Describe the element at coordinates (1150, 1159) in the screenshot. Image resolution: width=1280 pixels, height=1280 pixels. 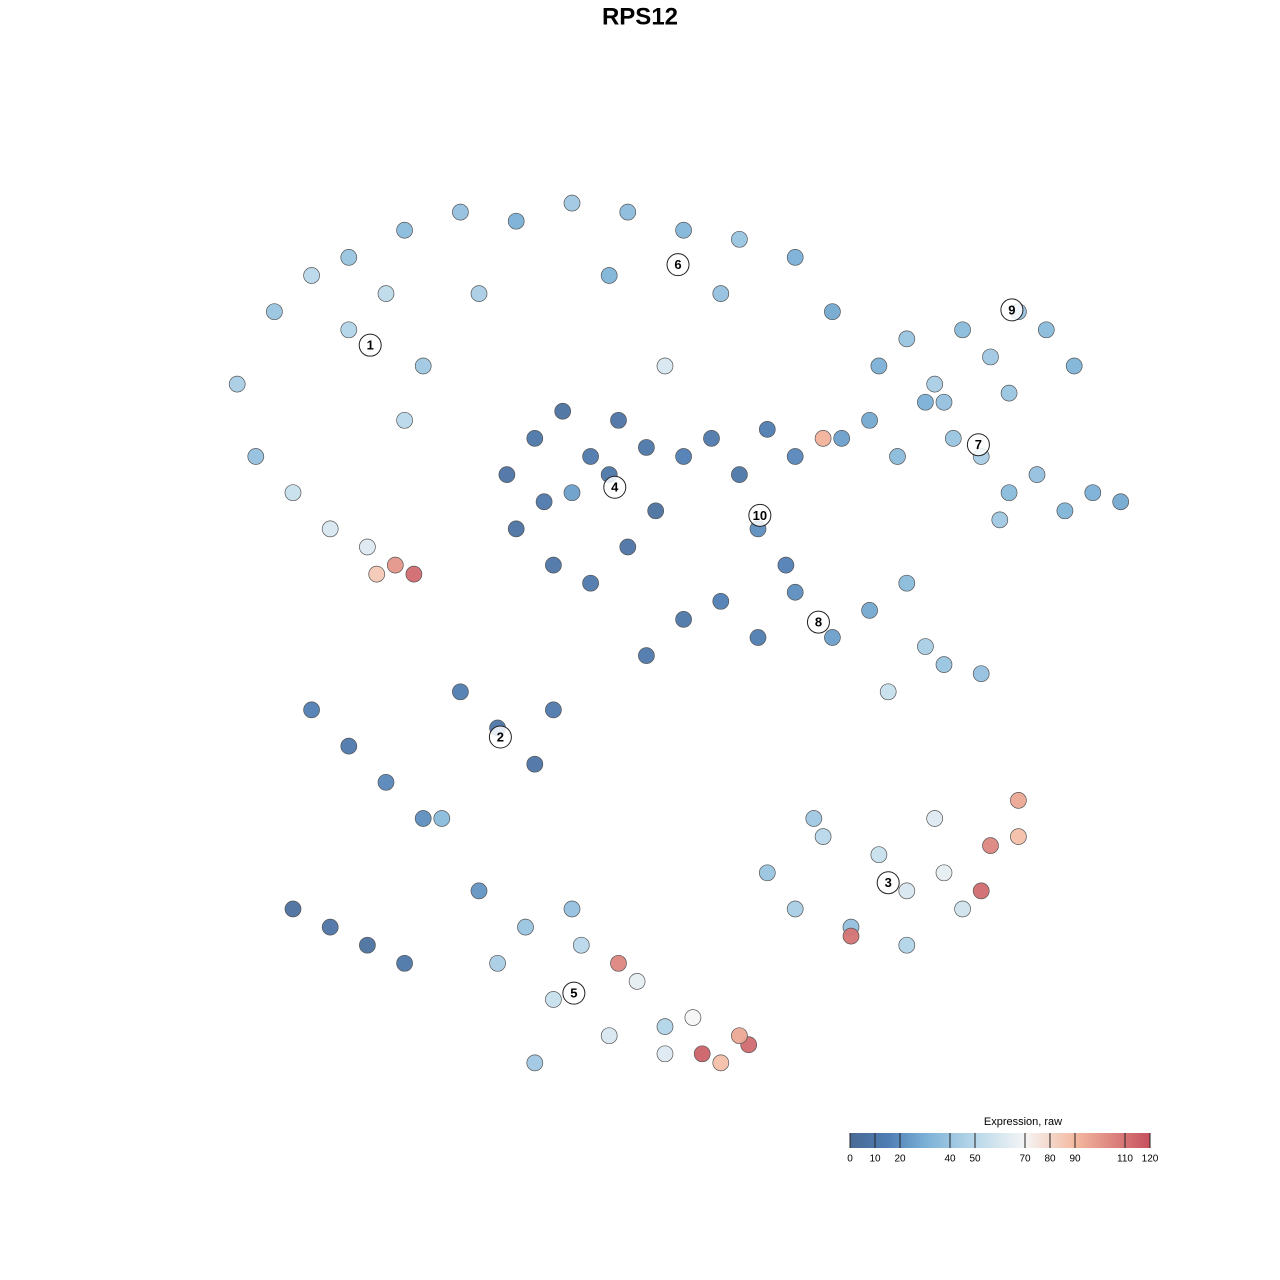
I see `colorbar-tick-label: 120` at that location.